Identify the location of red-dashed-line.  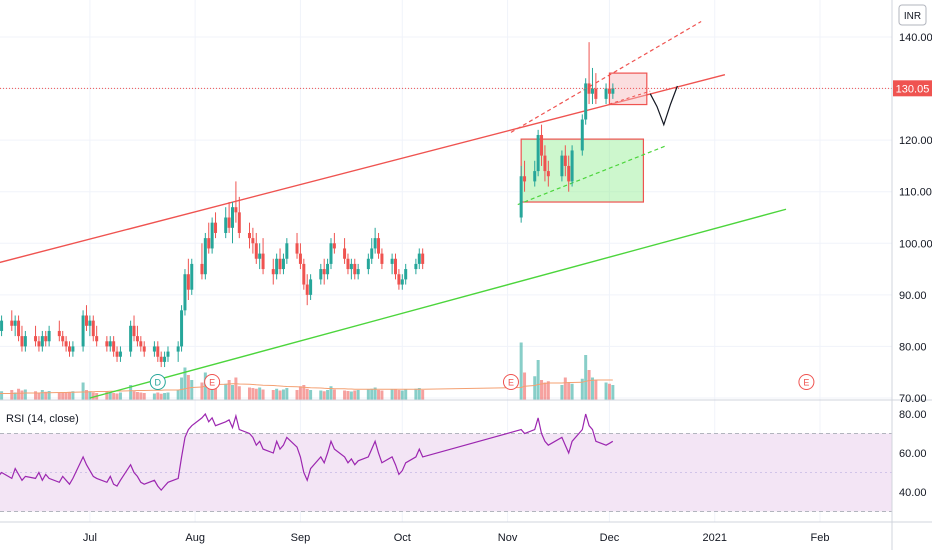
(606, 77).